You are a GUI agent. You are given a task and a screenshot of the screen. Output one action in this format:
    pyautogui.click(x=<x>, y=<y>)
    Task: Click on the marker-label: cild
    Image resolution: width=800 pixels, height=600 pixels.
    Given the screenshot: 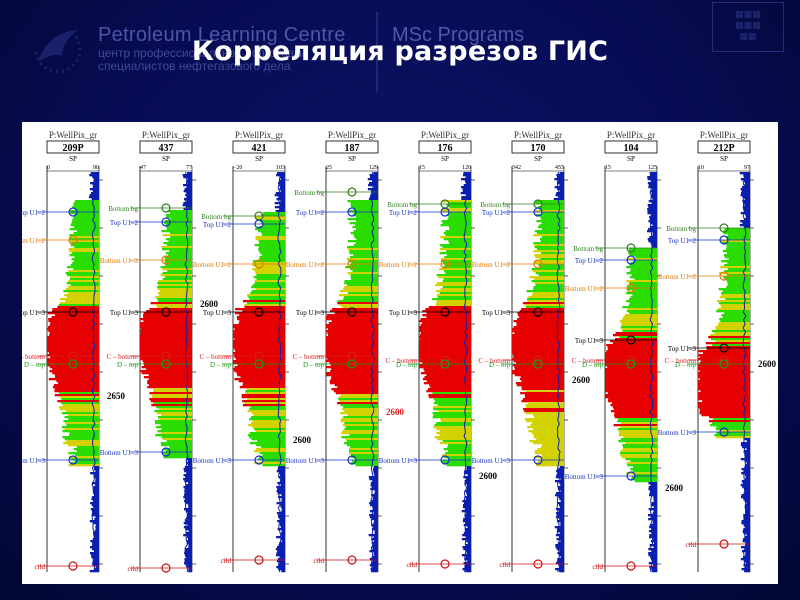 What is the action you would take?
    pyautogui.click(x=226, y=561)
    